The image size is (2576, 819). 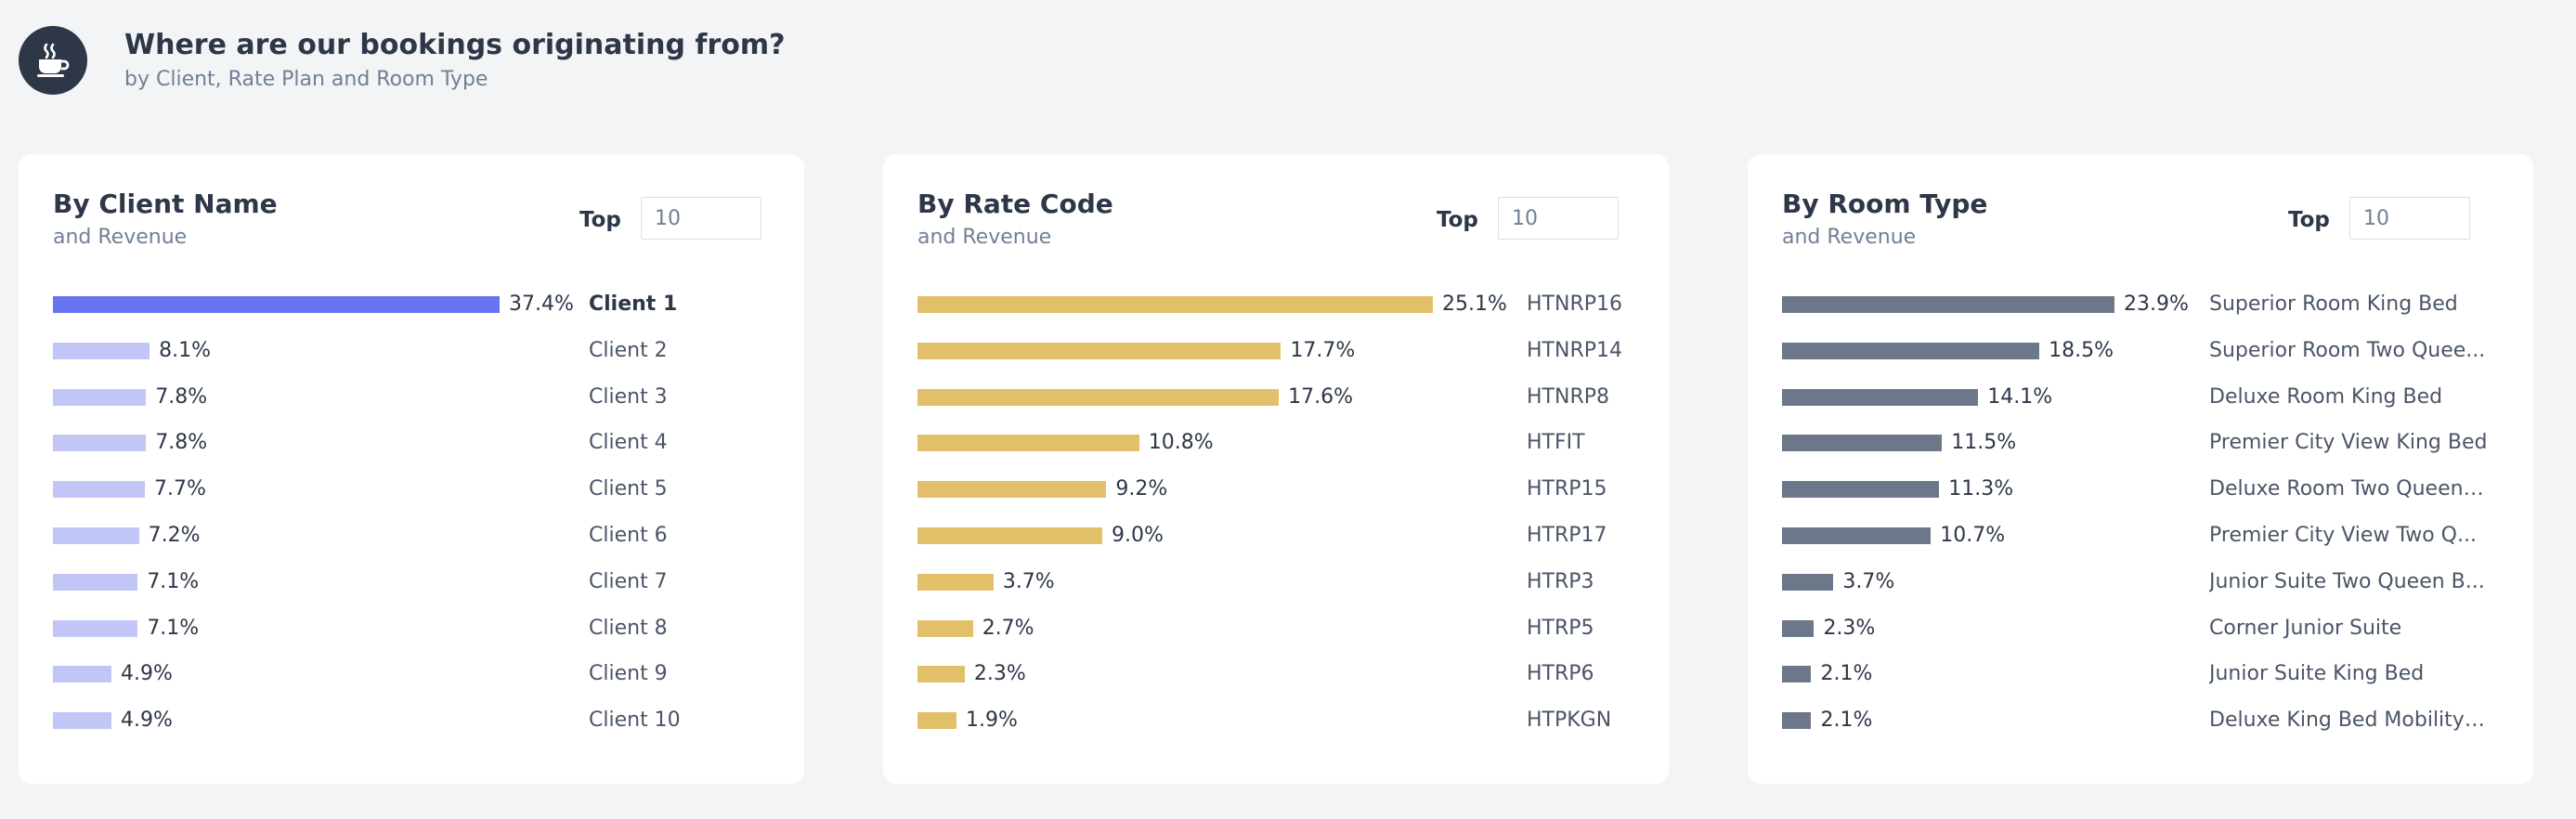 I want to click on bar-category-label: Premier City View King Bed, so click(x=2348, y=443).